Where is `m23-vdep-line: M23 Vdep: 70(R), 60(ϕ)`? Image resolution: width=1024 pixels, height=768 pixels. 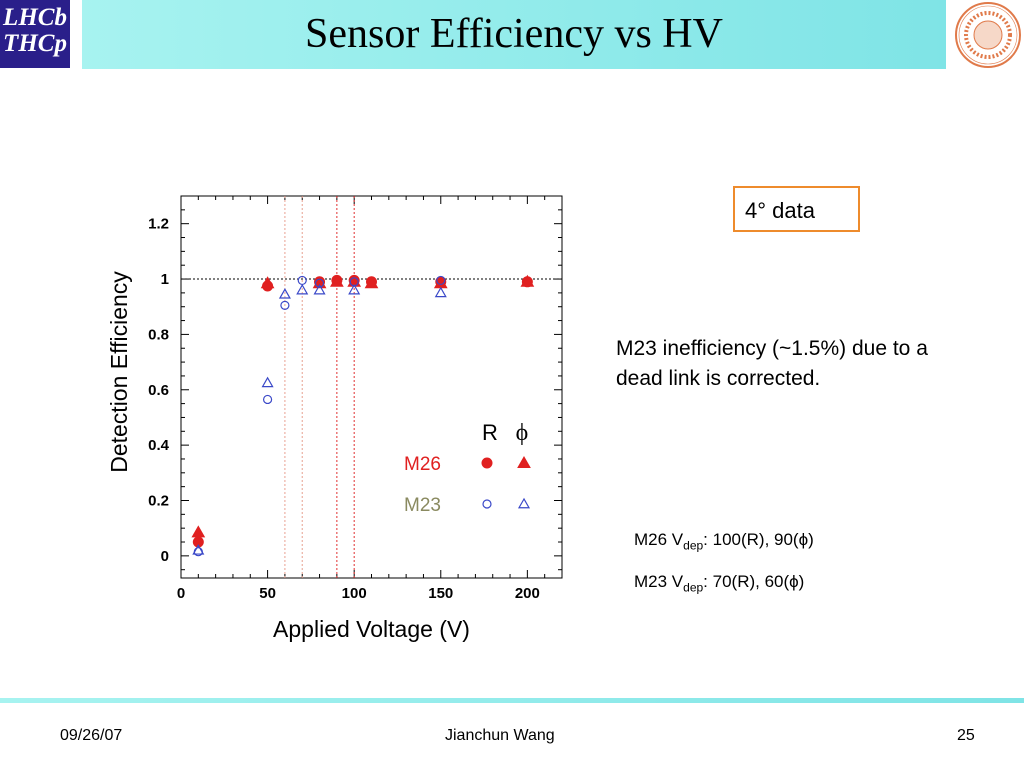 m23-vdep-line: M23 Vdep: 70(R), 60(ϕ) is located at coordinates (719, 583).